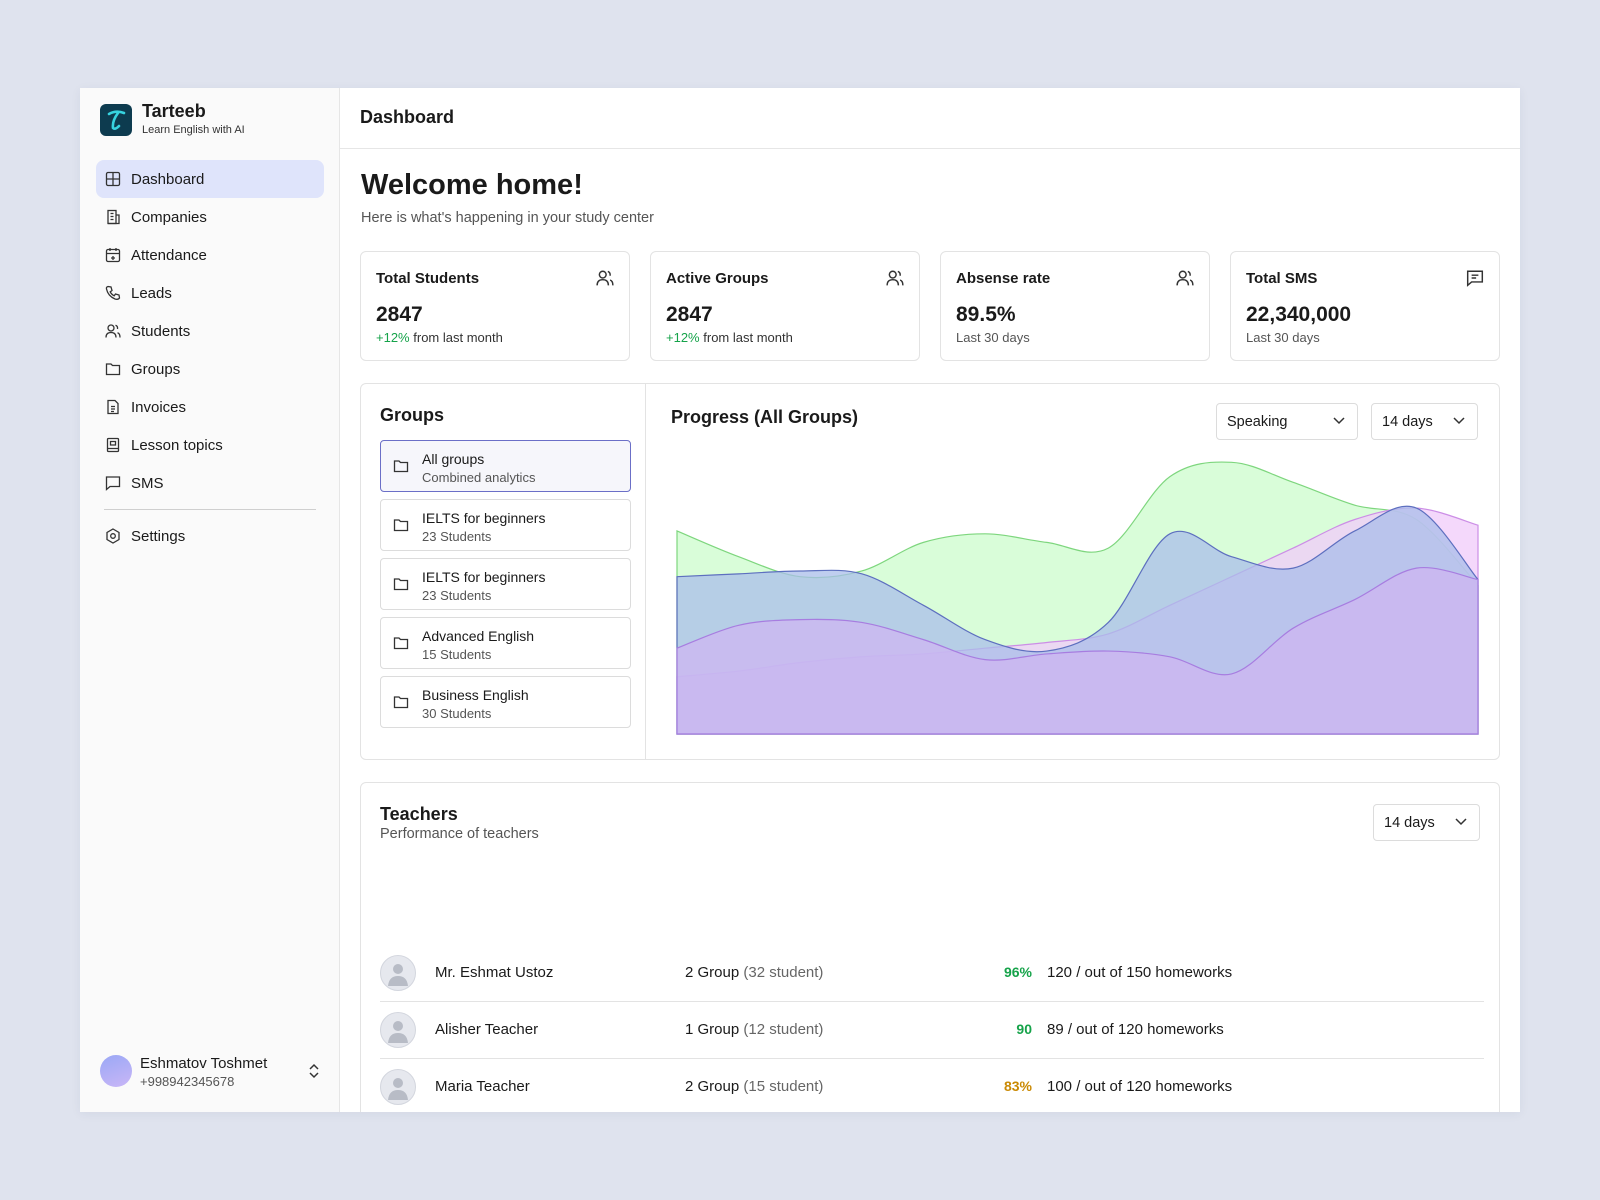  I want to click on user-menu: Eshmatov Toshmet +998942345678, so click(210, 1072).